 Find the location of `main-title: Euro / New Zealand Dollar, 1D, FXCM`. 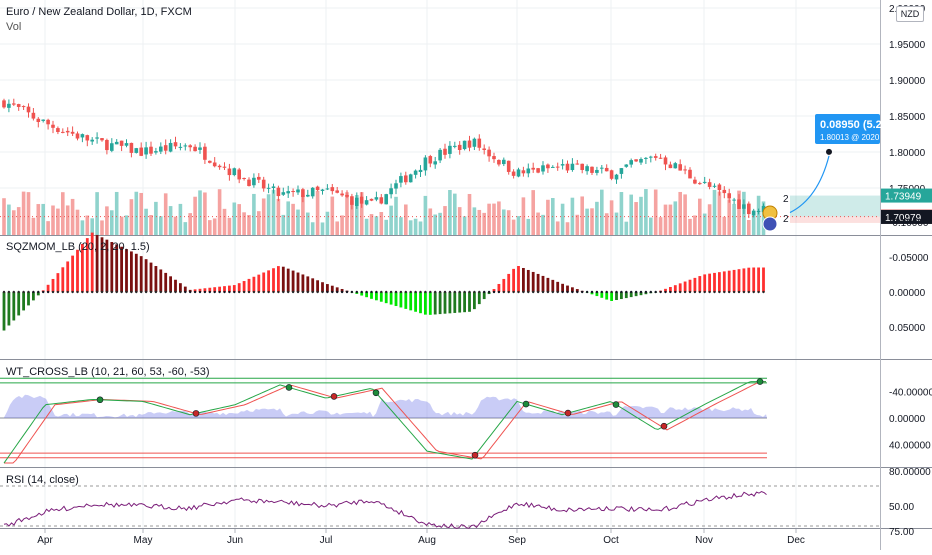

main-title: Euro / New Zealand Dollar, 1D, FXCM is located at coordinates (99, 12).